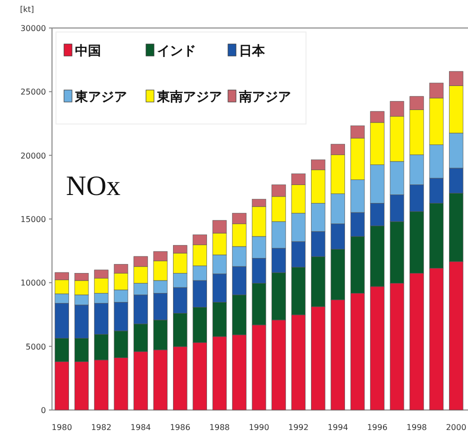 This screenshot has width=468, height=444. Describe the element at coordinates (140, 427) in the screenshot. I see `x-tick-label: 1984` at that location.